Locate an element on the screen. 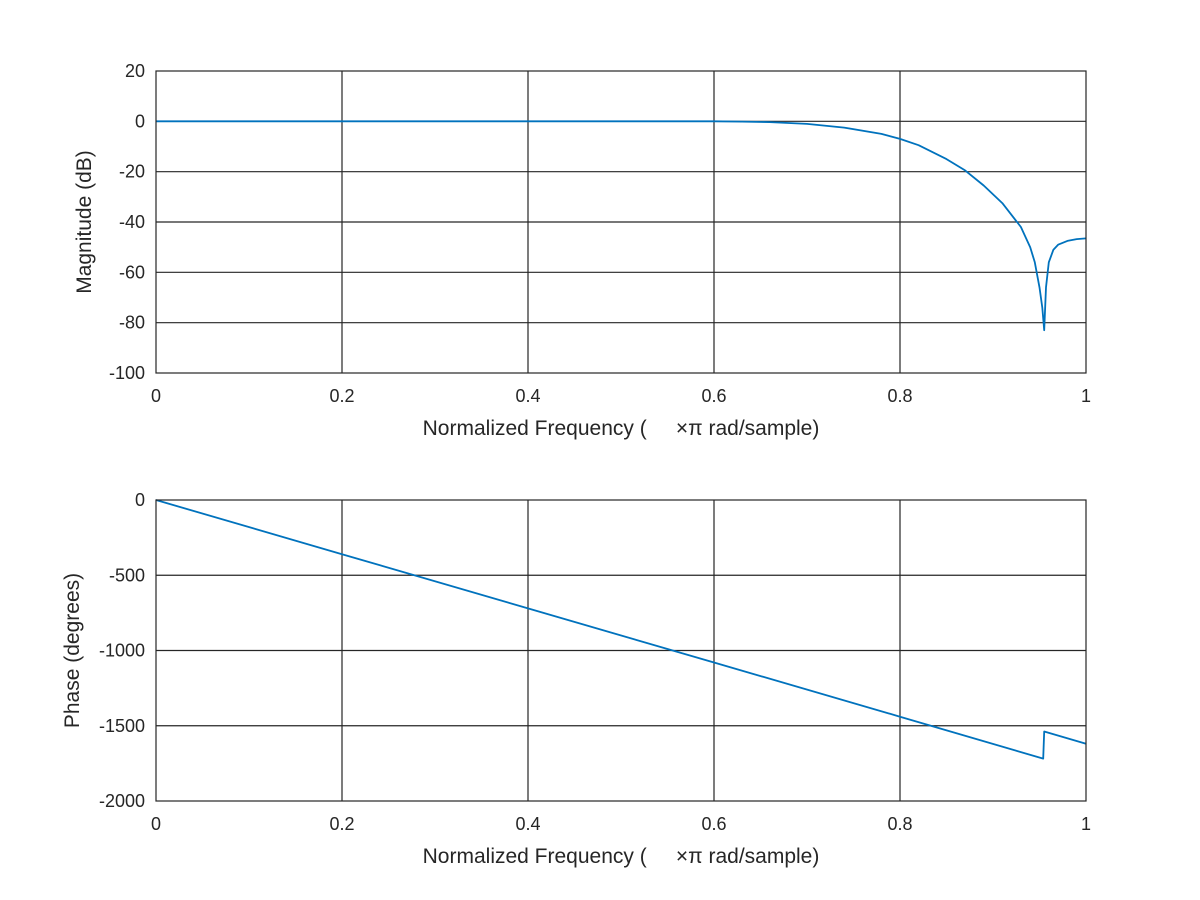 Image resolution: width=1200 pixels, height=900 pixels. phase-y-tick-label: -1500 is located at coordinates (122, 726).